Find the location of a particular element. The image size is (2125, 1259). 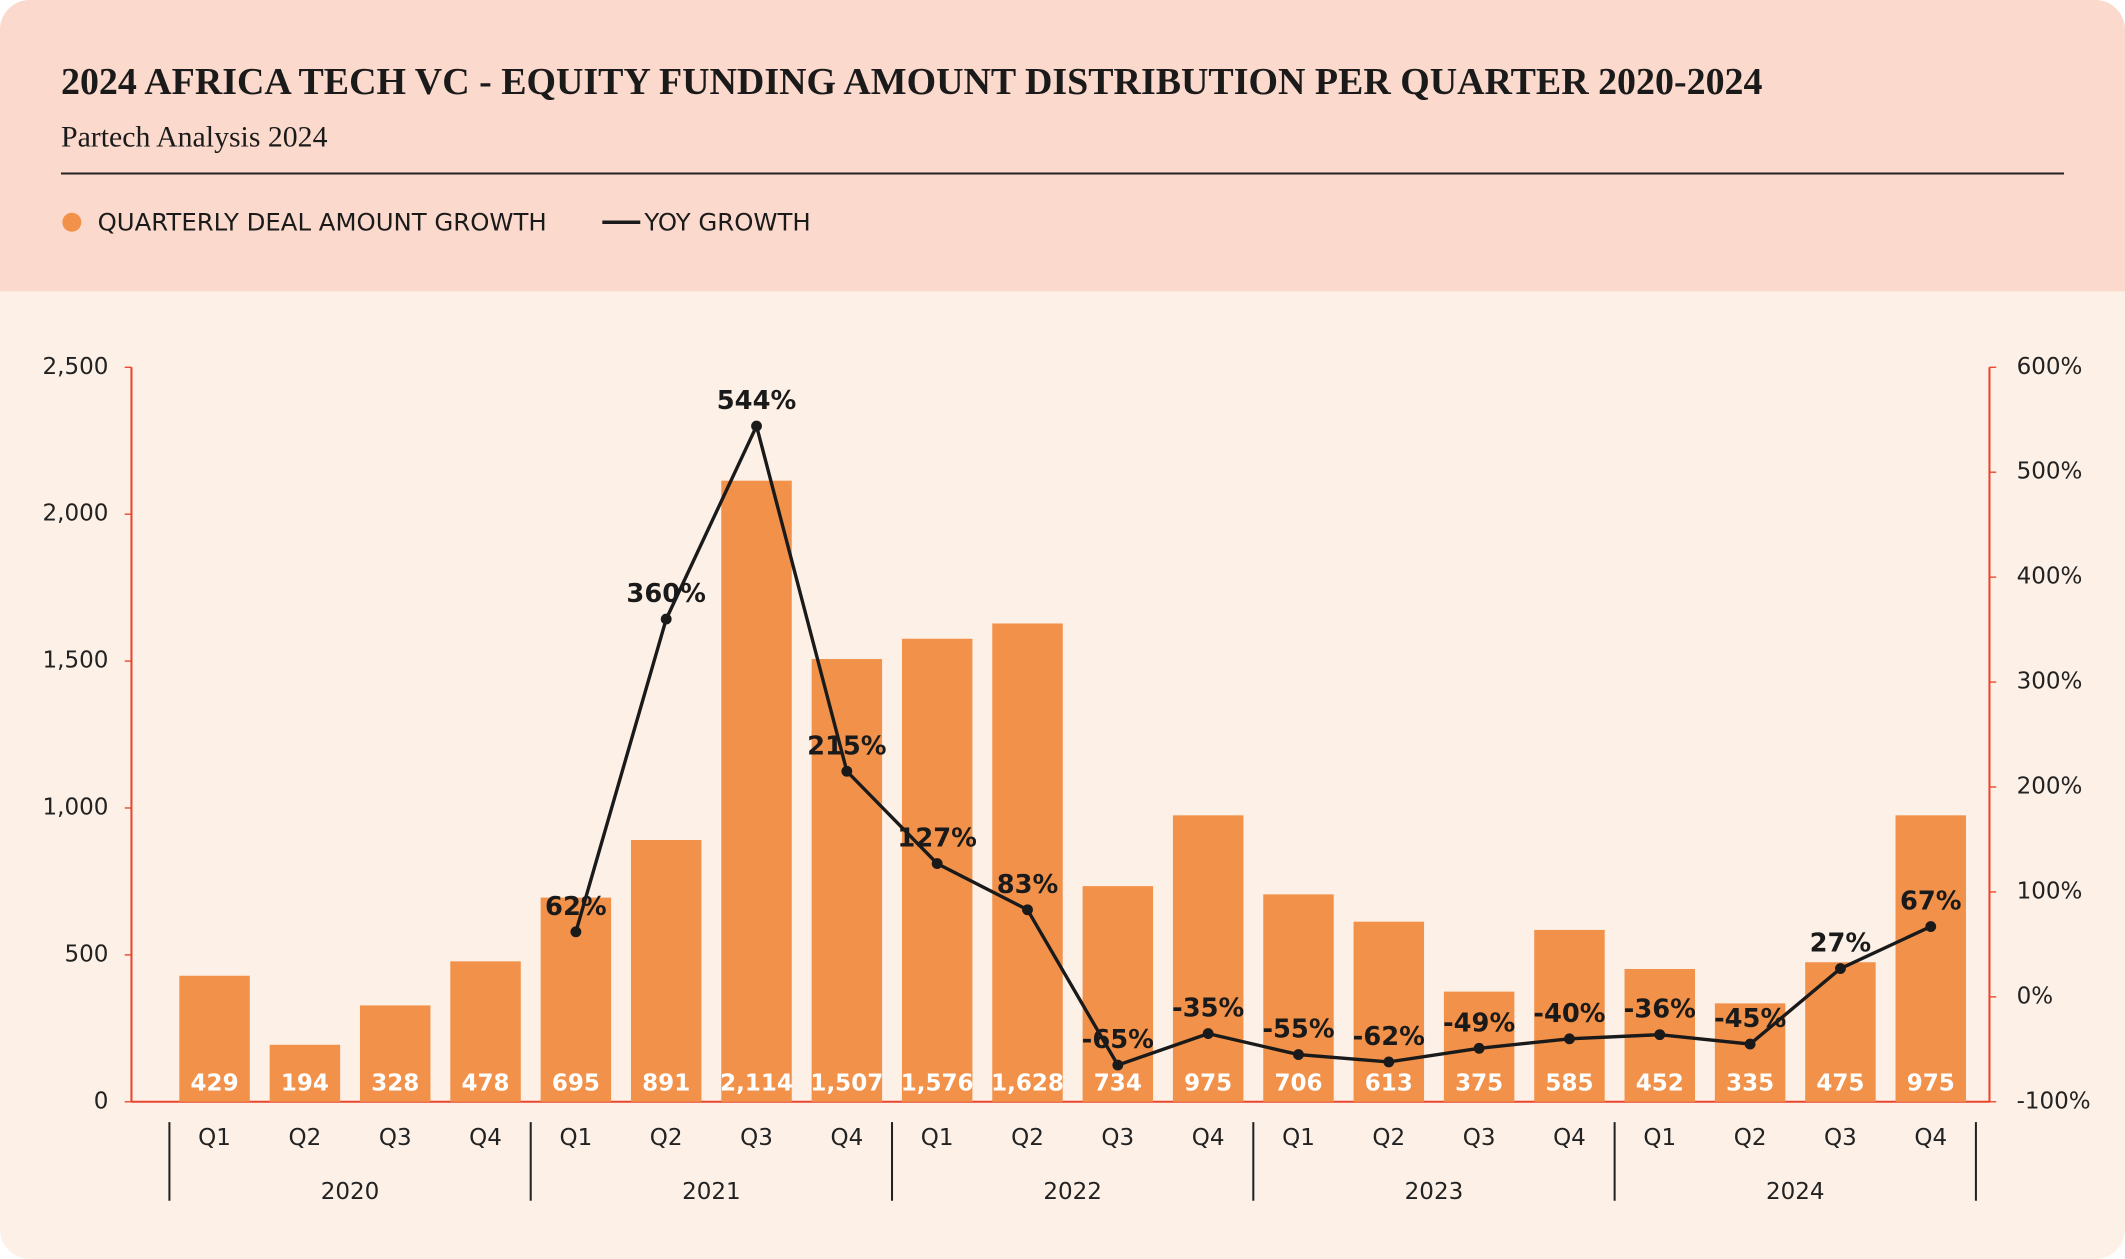

bar-value-label: 734 is located at coordinates (1118, 1084).